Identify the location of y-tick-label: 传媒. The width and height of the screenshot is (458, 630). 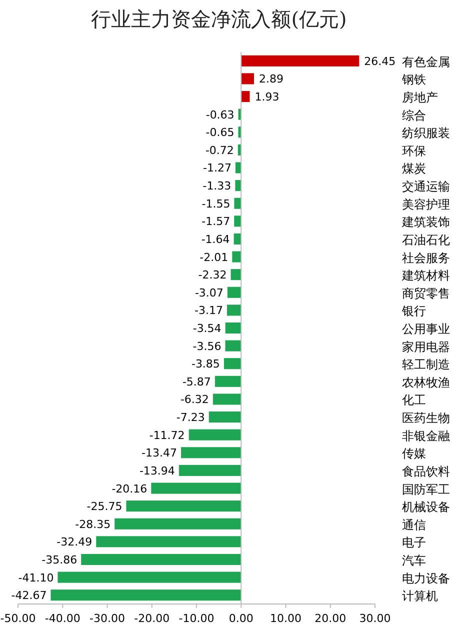
(414, 453).